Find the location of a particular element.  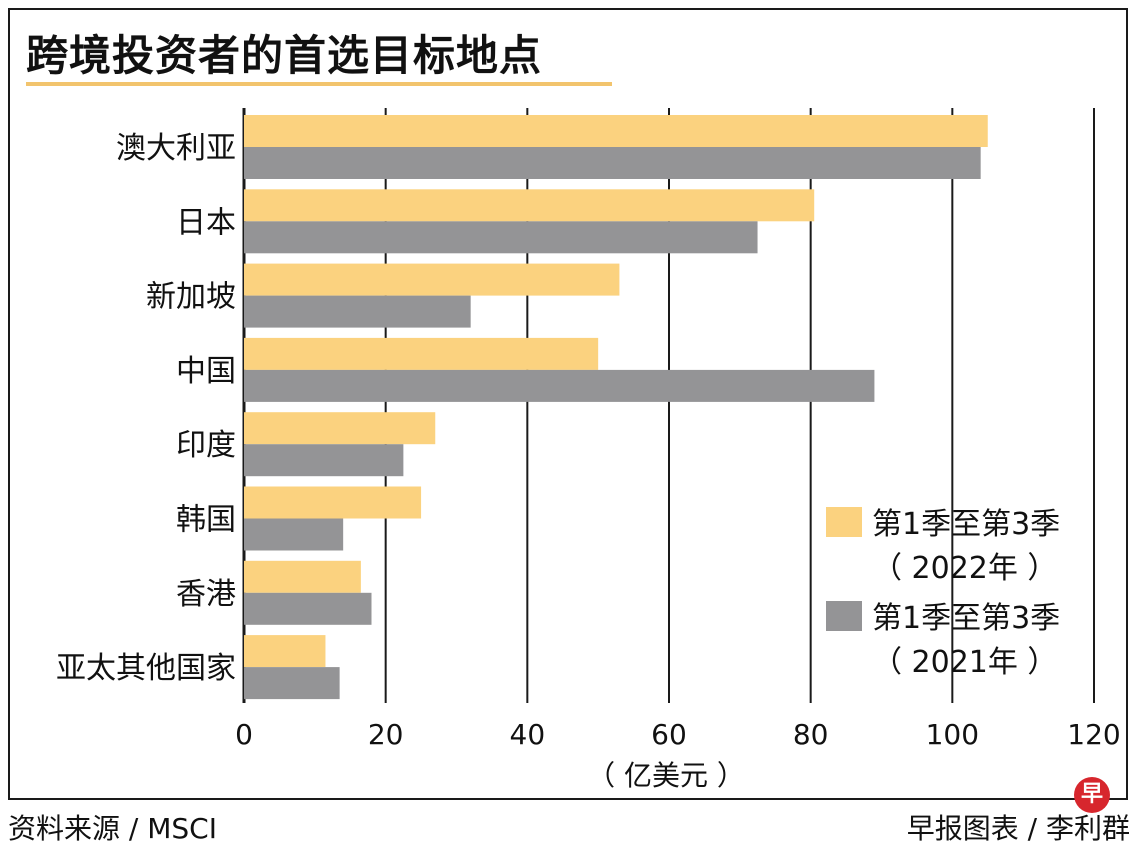

bar-香港-2022 is located at coordinates (302, 576).